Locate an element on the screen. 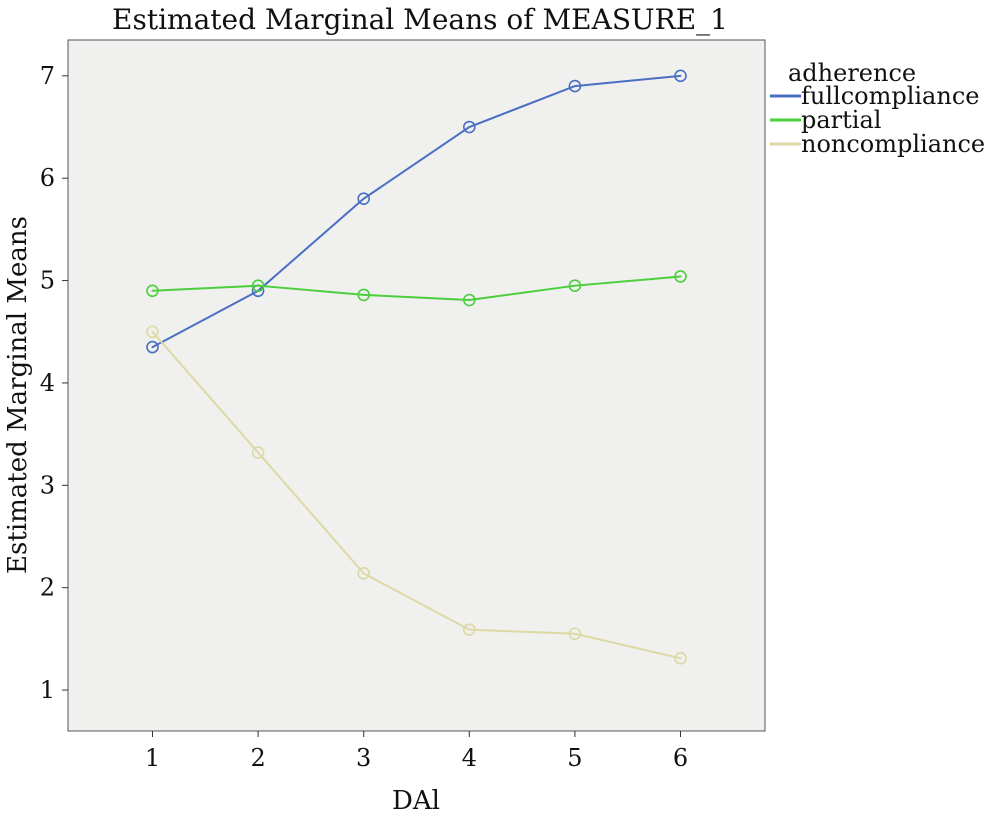  legend-title: adherence is located at coordinates (852, 73).